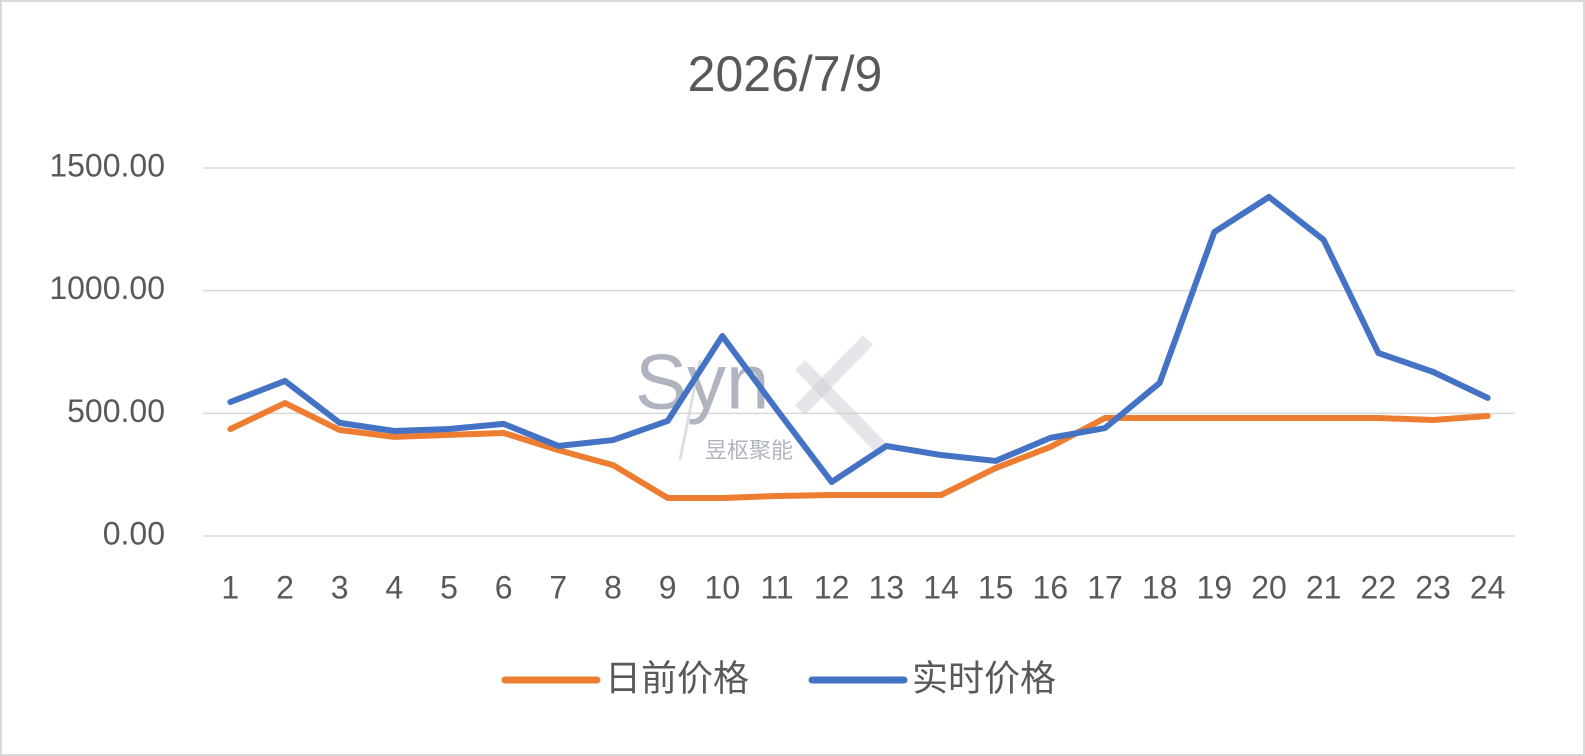 This screenshot has width=1585, height=756. Describe the element at coordinates (394, 587) in the screenshot. I see `x-tick-label: 4` at that location.